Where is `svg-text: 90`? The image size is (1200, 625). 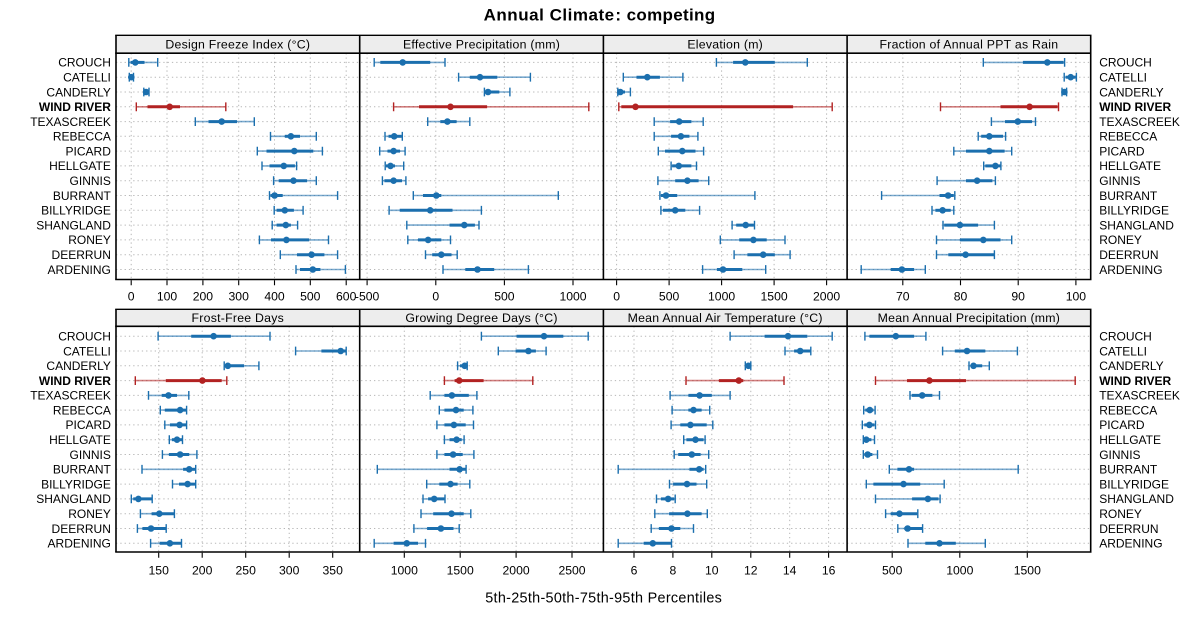
svg-text: 90 is located at coordinates (1018, 297).